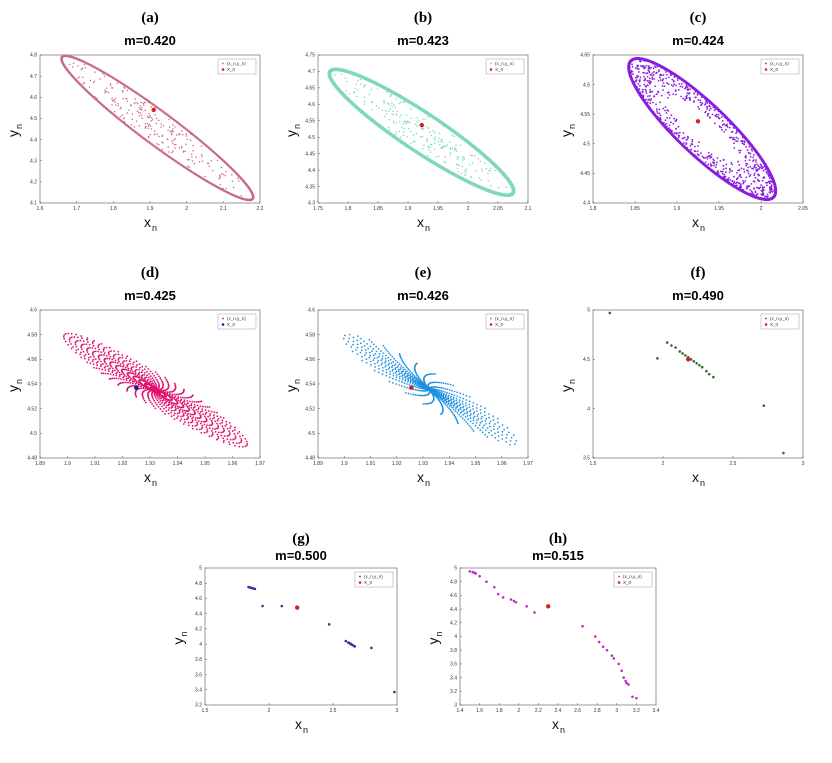  What do you see at coordinates (269, 711) in the screenshot?
I see `x-tick-label: 2` at bounding box center [269, 711].